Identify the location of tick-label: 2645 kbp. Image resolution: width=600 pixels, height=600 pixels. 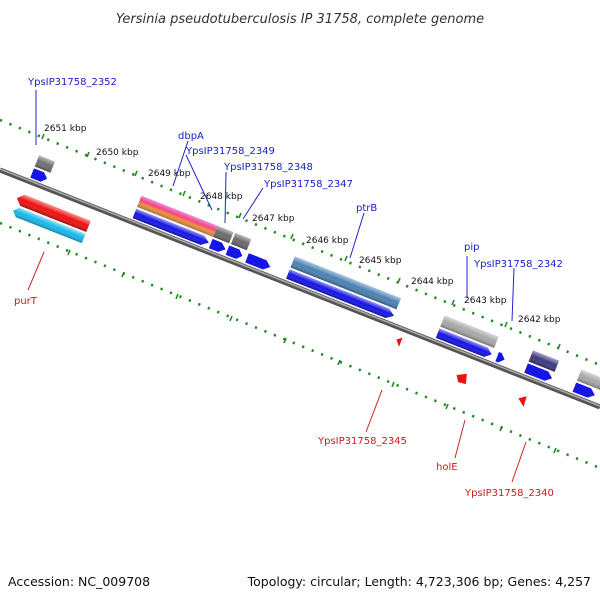
(380, 261).